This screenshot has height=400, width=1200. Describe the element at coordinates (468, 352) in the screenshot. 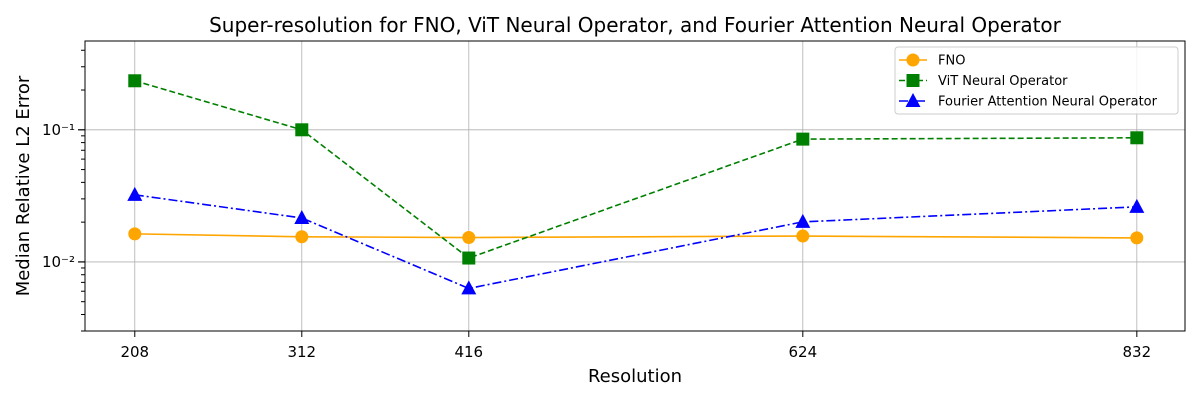

I see `x-tick-label: 416` at that location.